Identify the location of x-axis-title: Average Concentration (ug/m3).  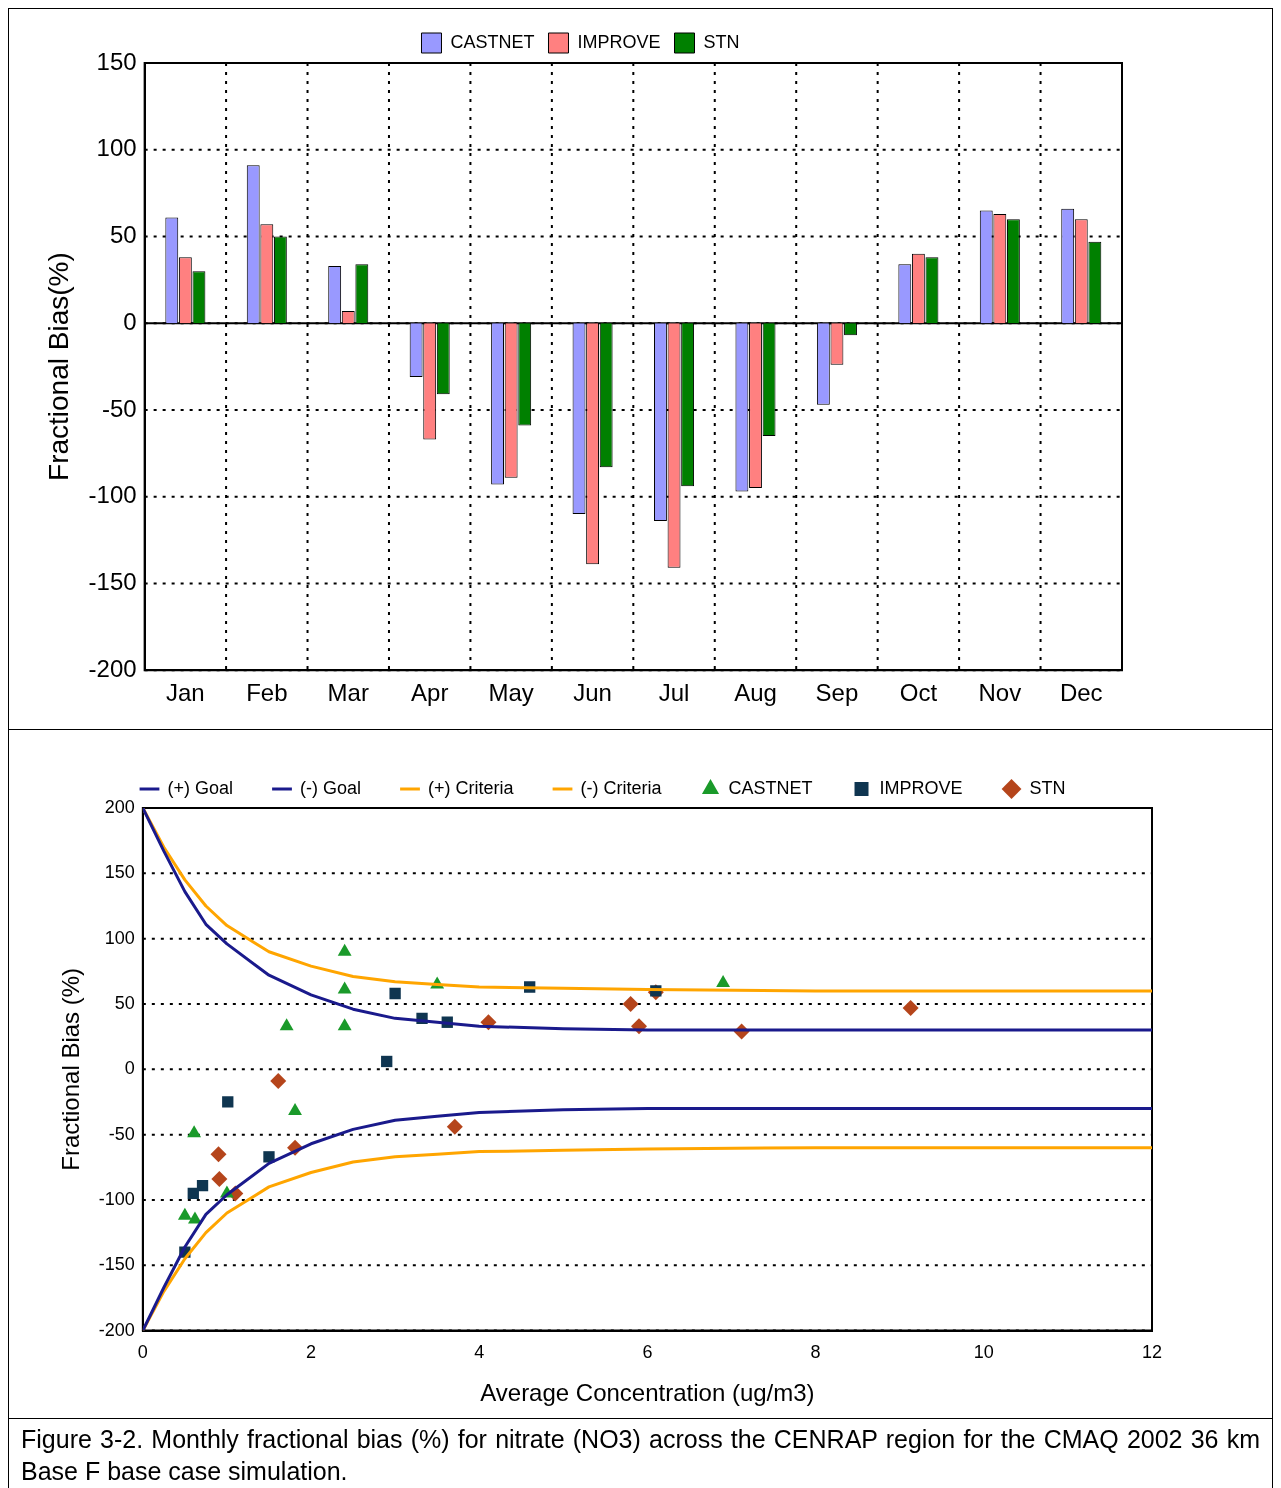
(647, 1393).